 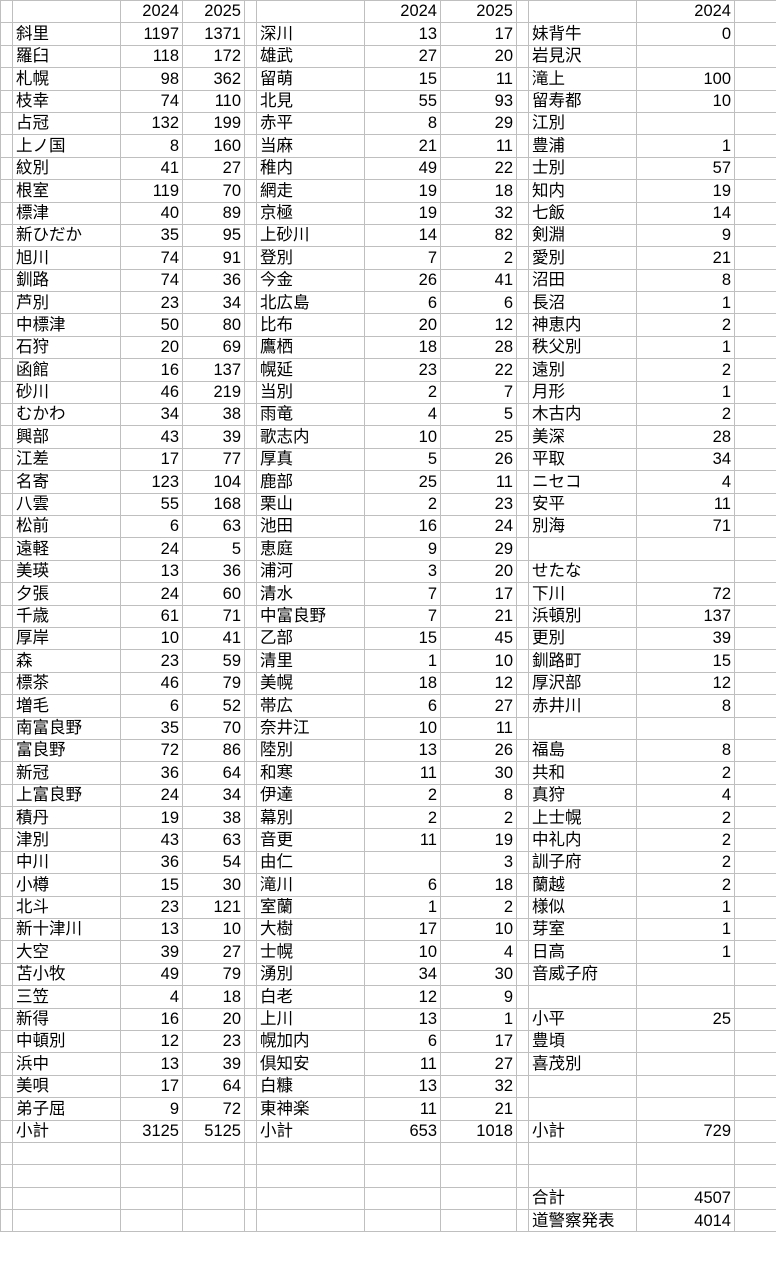 I want to click on block3-value-2025: 167, so click(x=755, y=616).